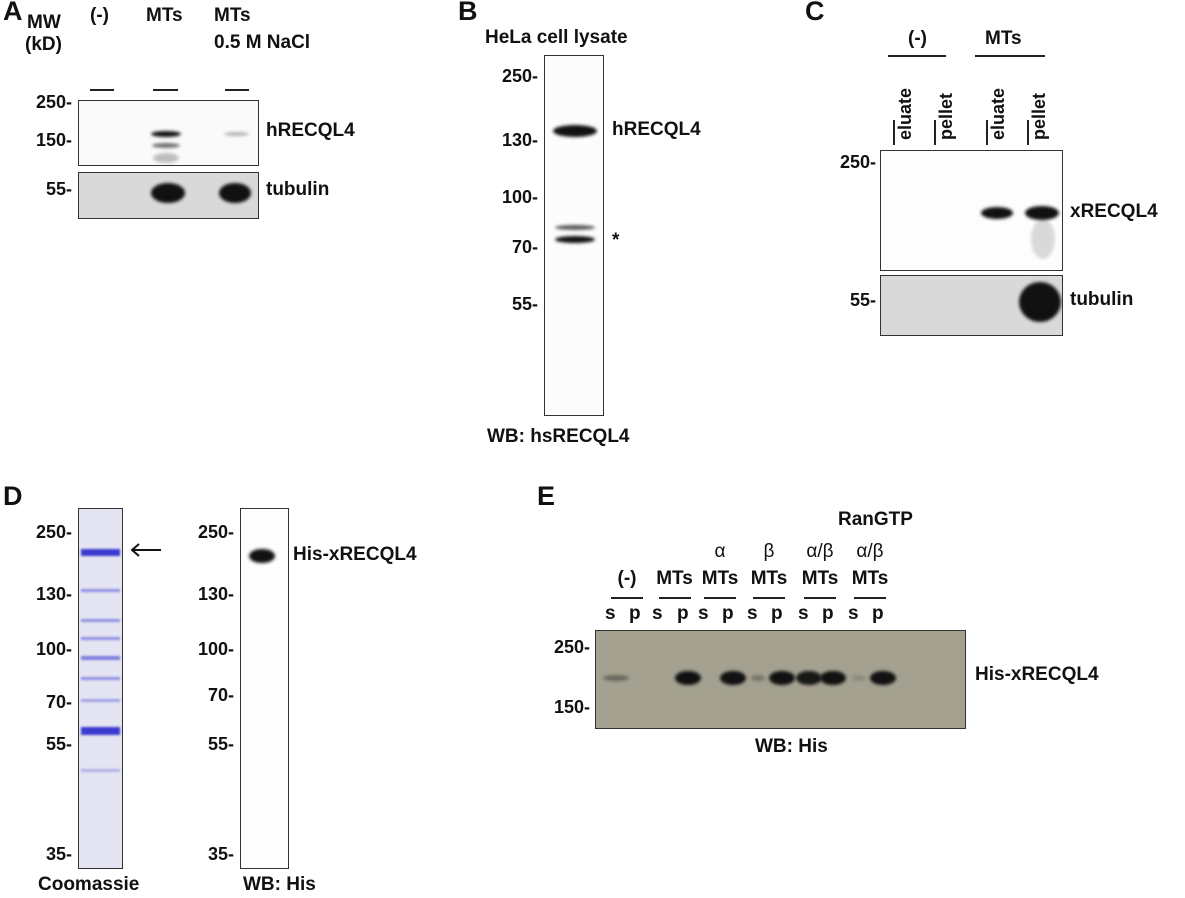 The image size is (1185, 898). I want to click on wb-label: WB: hsRECQL4, so click(558, 436).